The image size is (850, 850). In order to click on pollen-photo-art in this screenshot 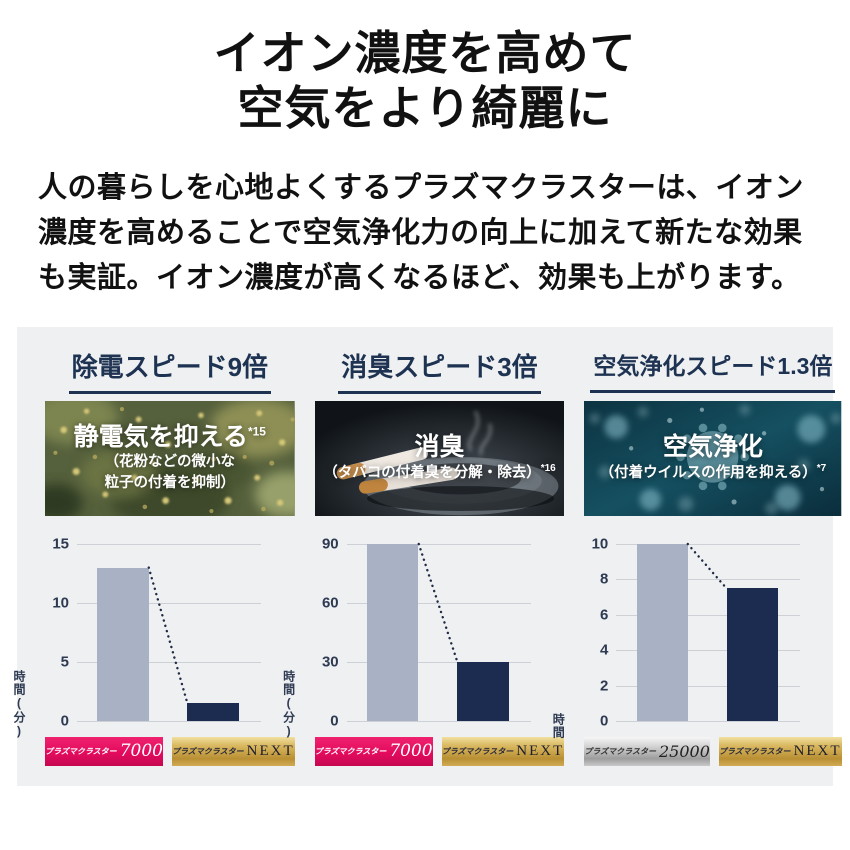, I will do `click(170, 458)`.